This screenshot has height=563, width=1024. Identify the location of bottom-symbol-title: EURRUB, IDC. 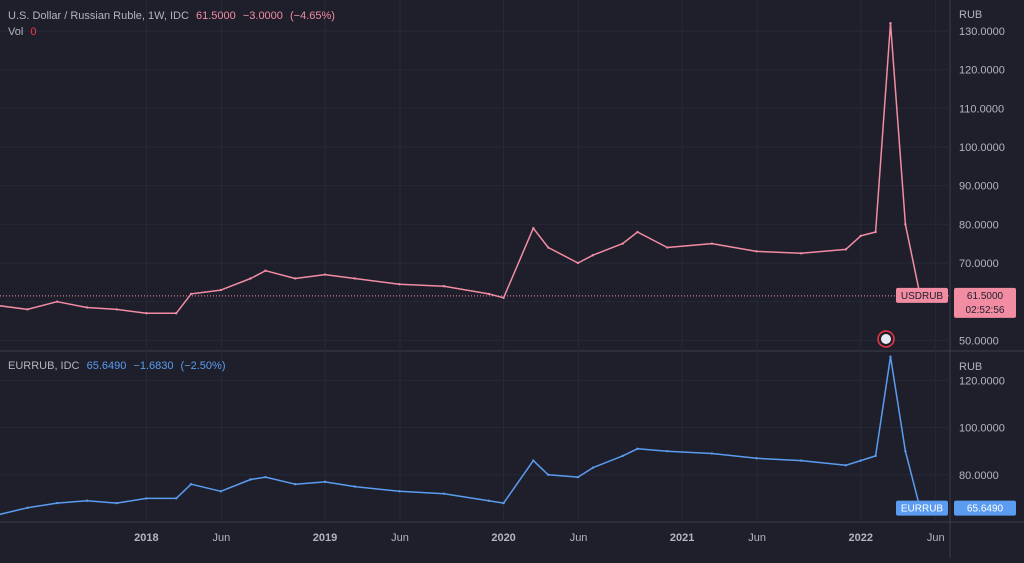
(44, 366).